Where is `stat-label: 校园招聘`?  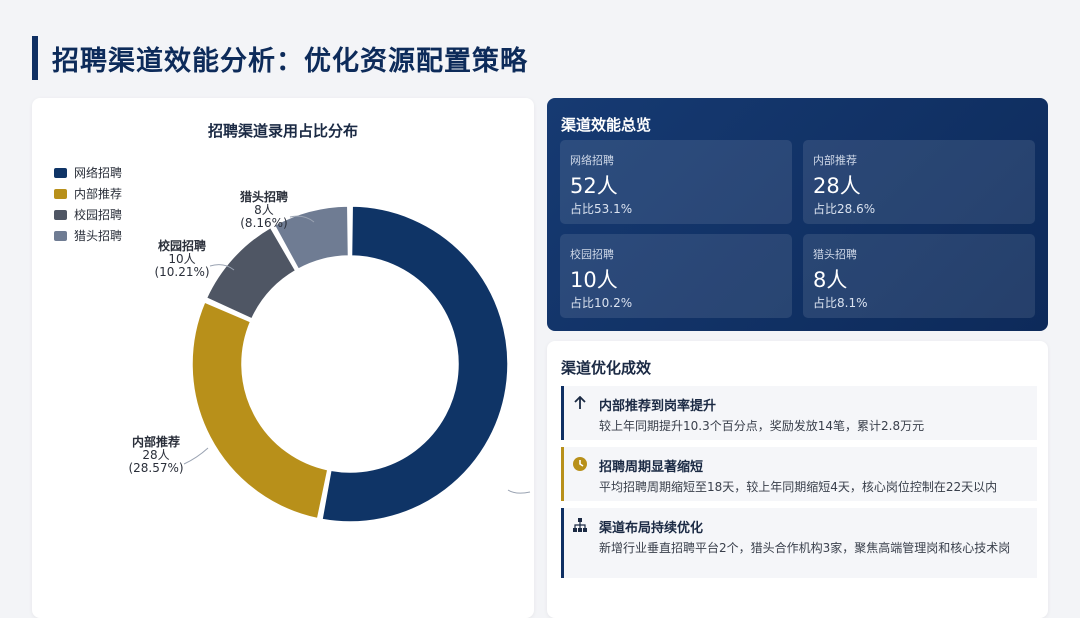 stat-label: 校园招聘 is located at coordinates (592, 254).